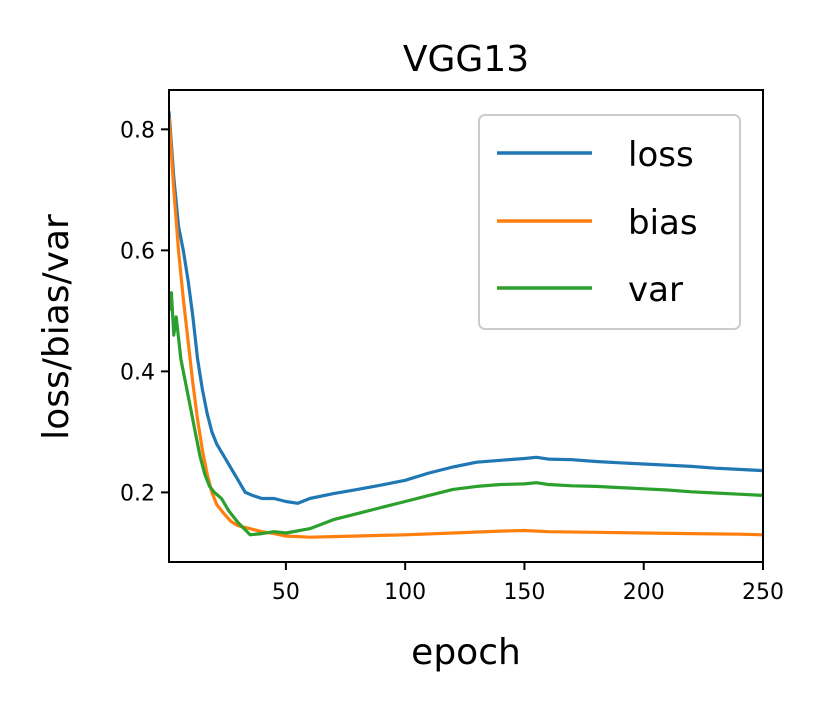 The image size is (830, 712). I want to click on x-axis-label: epoch, so click(466, 652).